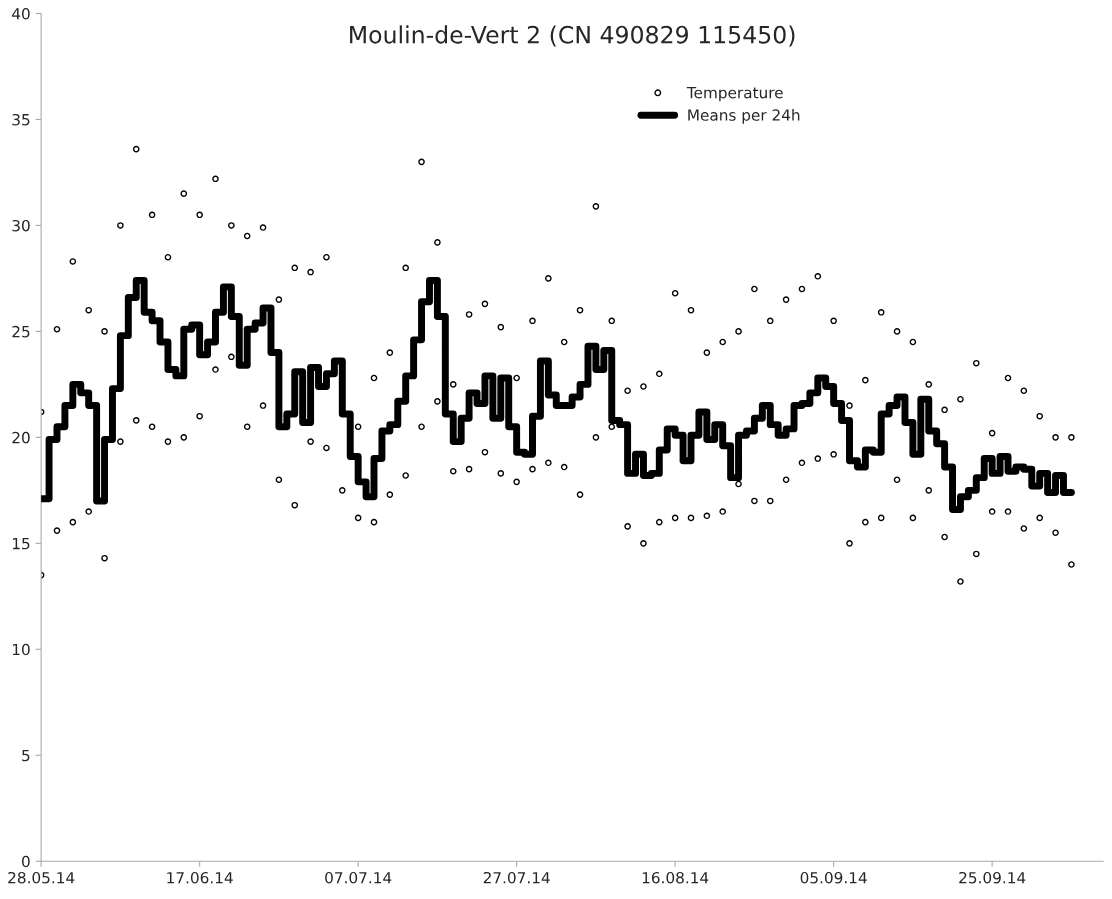 Image resolution: width=1112 pixels, height=899 pixels. I want to click on y-tick-label: 20, so click(21, 437).